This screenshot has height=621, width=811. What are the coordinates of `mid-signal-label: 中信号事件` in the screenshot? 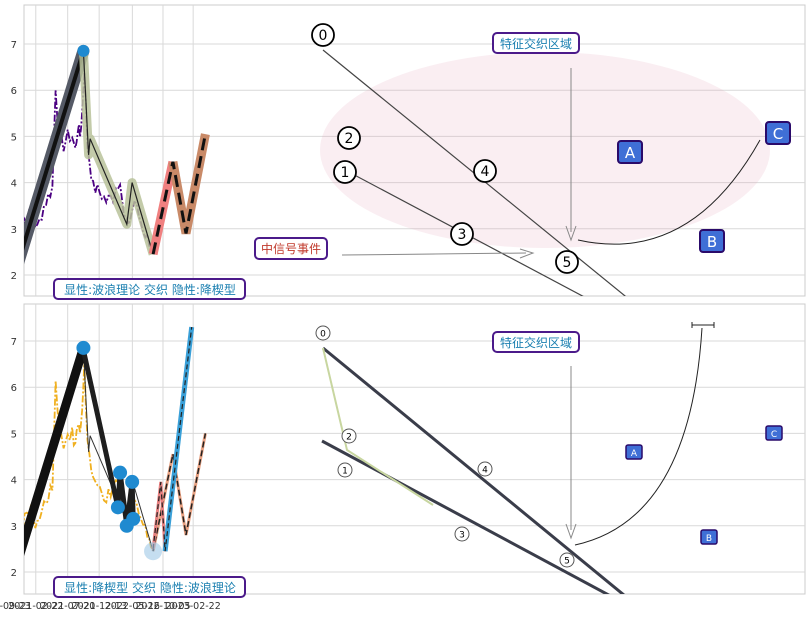 It's located at (291, 248).